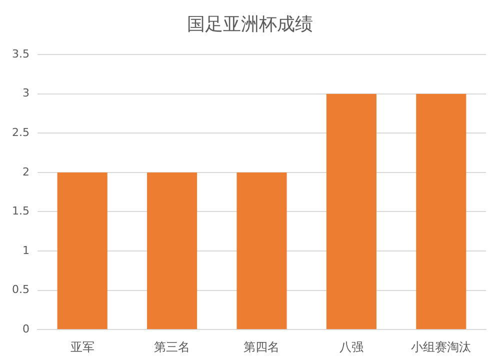  I want to click on x-tick-label: 八强, so click(351, 347).